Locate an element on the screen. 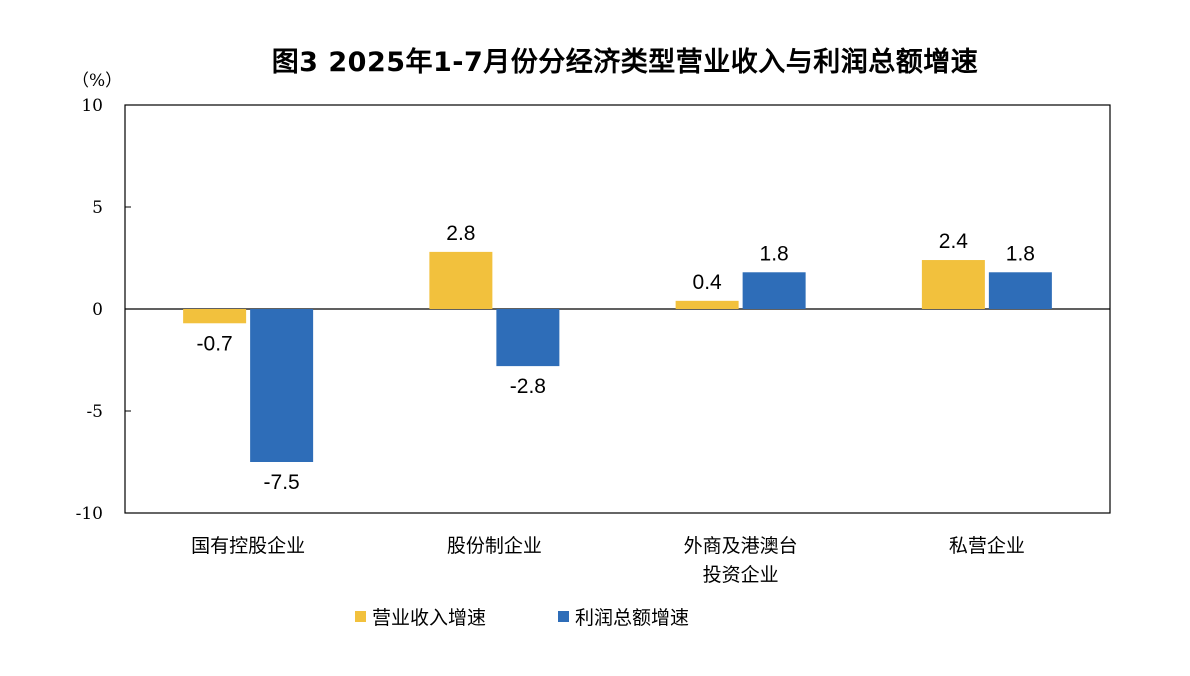  data-label-revenue-1: 2.8 is located at coordinates (460, 233).